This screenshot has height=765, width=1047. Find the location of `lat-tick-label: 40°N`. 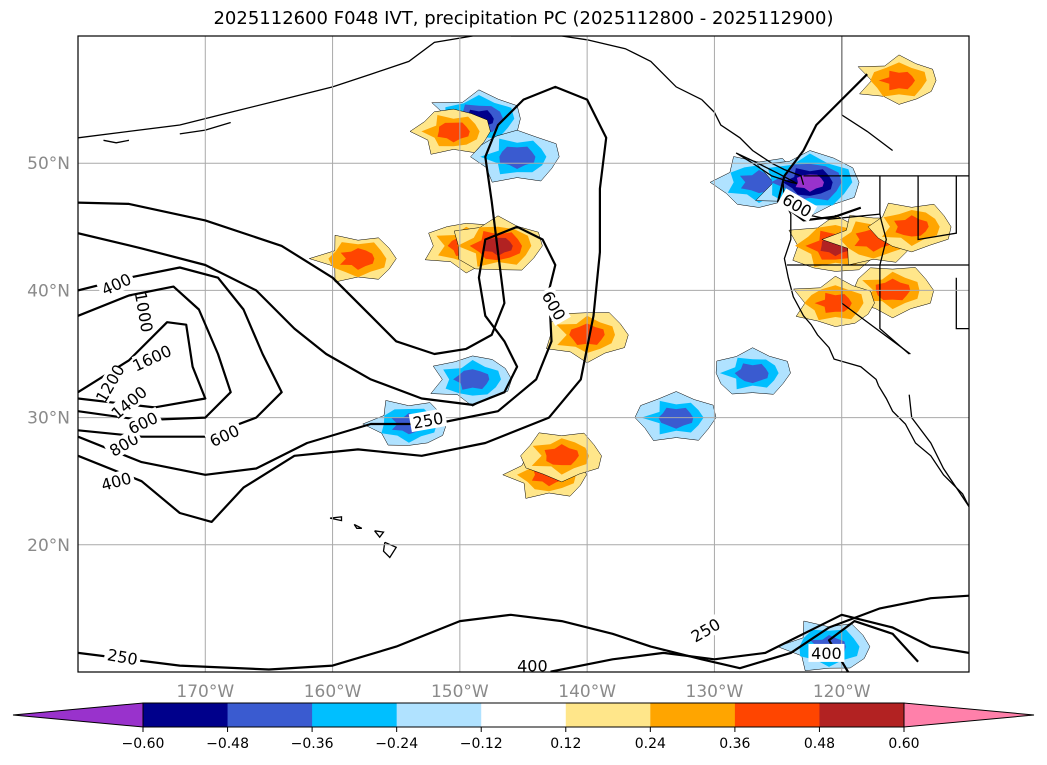

lat-tick-label: 40°N is located at coordinates (48, 291).